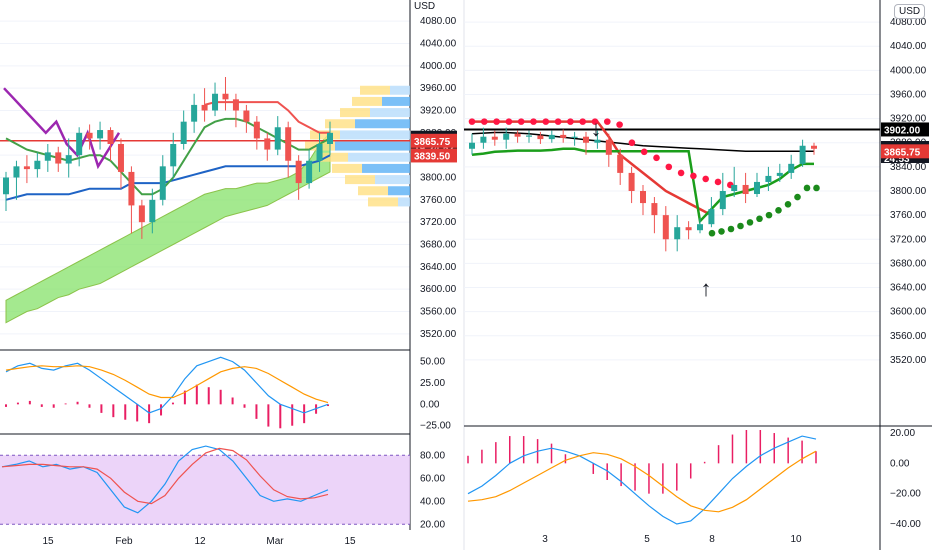 This screenshot has width=932, height=550. I want to click on y-tick-label: 4040.00, so click(438, 44).